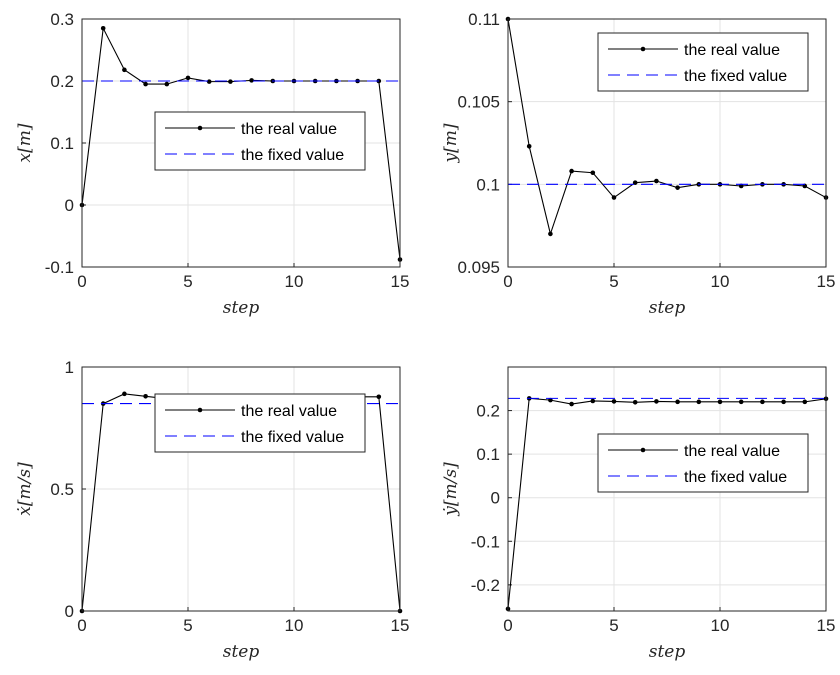 The height and width of the screenshot is (675, 840). What do you see at coordinates (69, 367) in the screenshot?
I see `y-tick-label: 1` at bounding box center [69, 367].